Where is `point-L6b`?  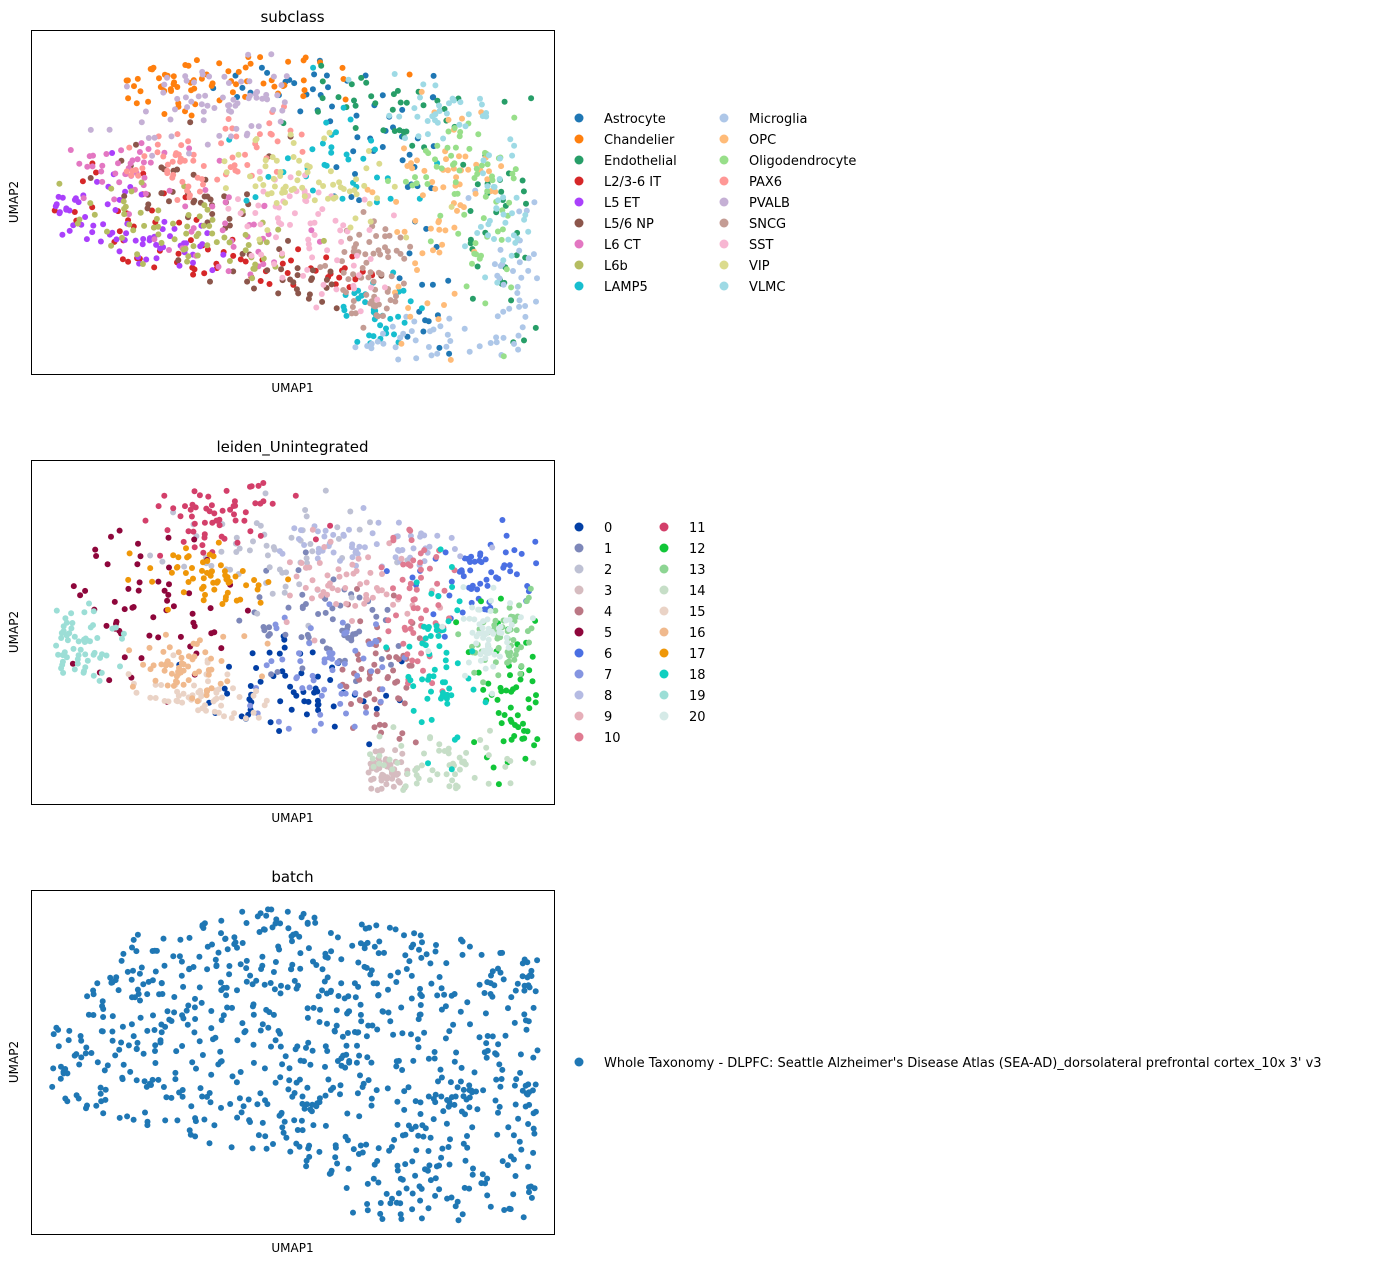 point-L6b is located at coordinates (158, 210).